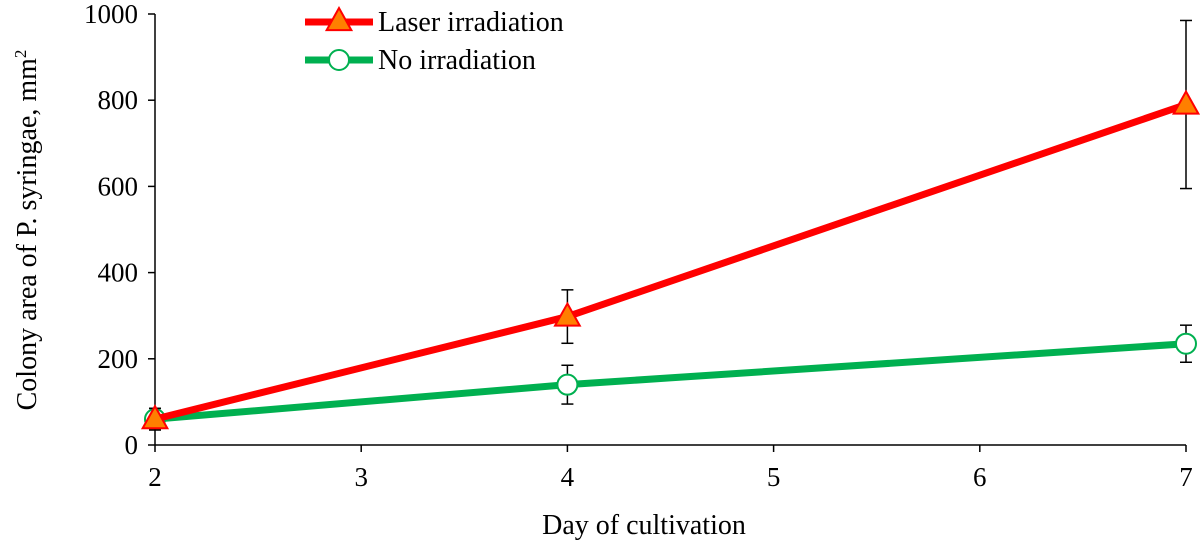 This screenshot has width=1200, height=547. Describe the element at coordinates (118, 186) in the screenshot. I see `y-tick-label: 600` at that location.